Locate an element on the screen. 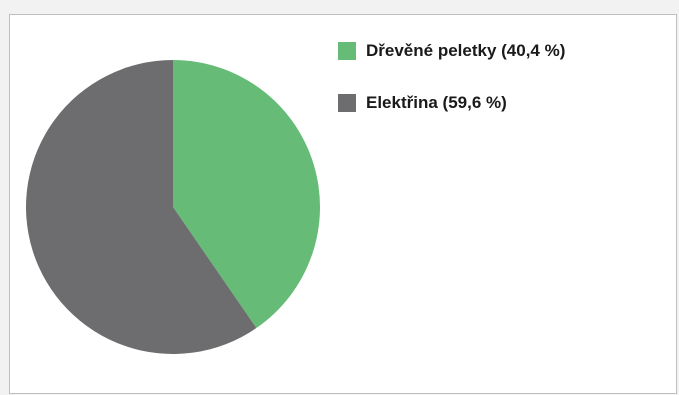 This screenshot has height=395, width=679. pie-slice-pellets is located at coordinates (246, 194).